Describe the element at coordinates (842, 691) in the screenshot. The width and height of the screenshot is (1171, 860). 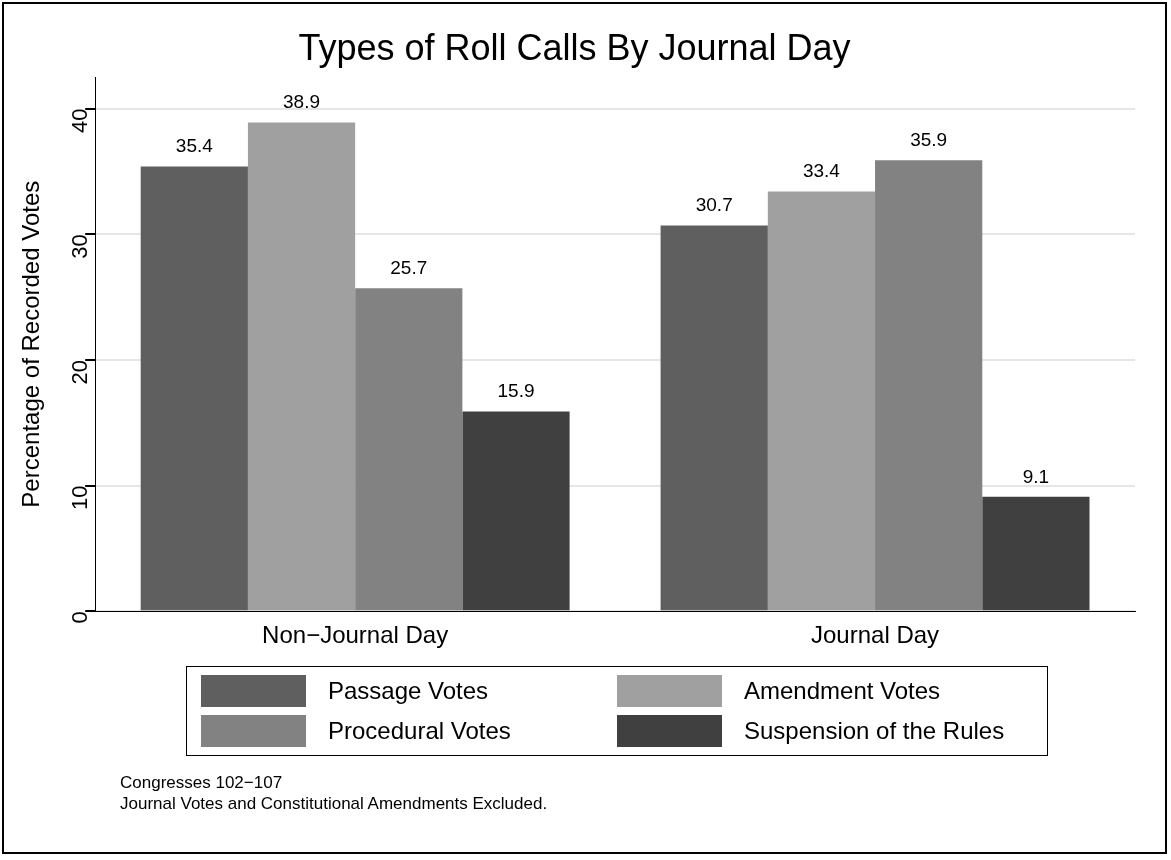
I see `legend-label: Amendment Votes` at that location.